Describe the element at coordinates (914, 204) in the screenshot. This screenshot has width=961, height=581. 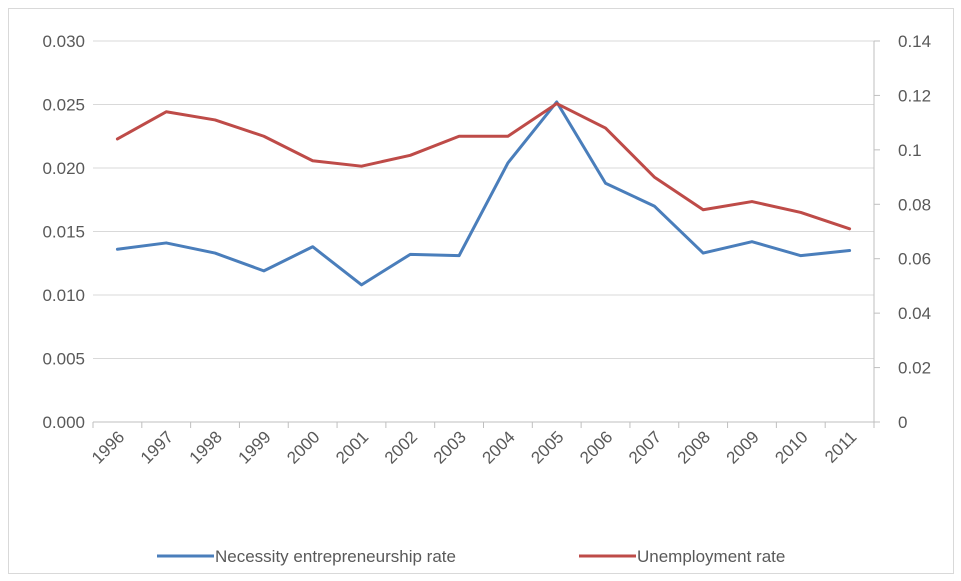
I see `right-y-tick-label: 0.08` at that location.